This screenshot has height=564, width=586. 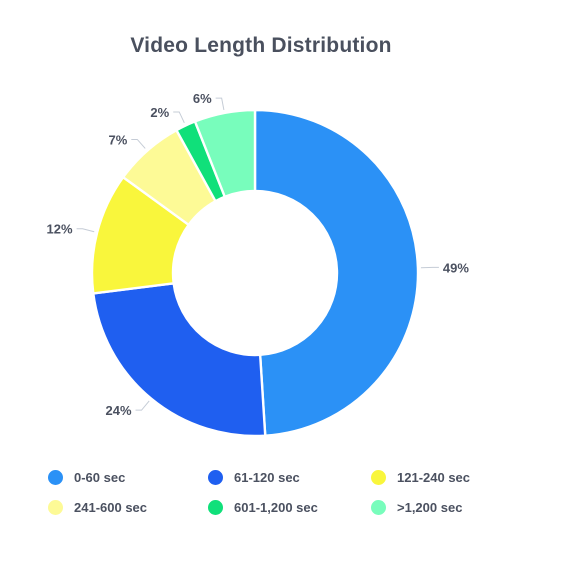 I want to click on legend-label-5: >1,200 sec, so click(x=430, y=507).